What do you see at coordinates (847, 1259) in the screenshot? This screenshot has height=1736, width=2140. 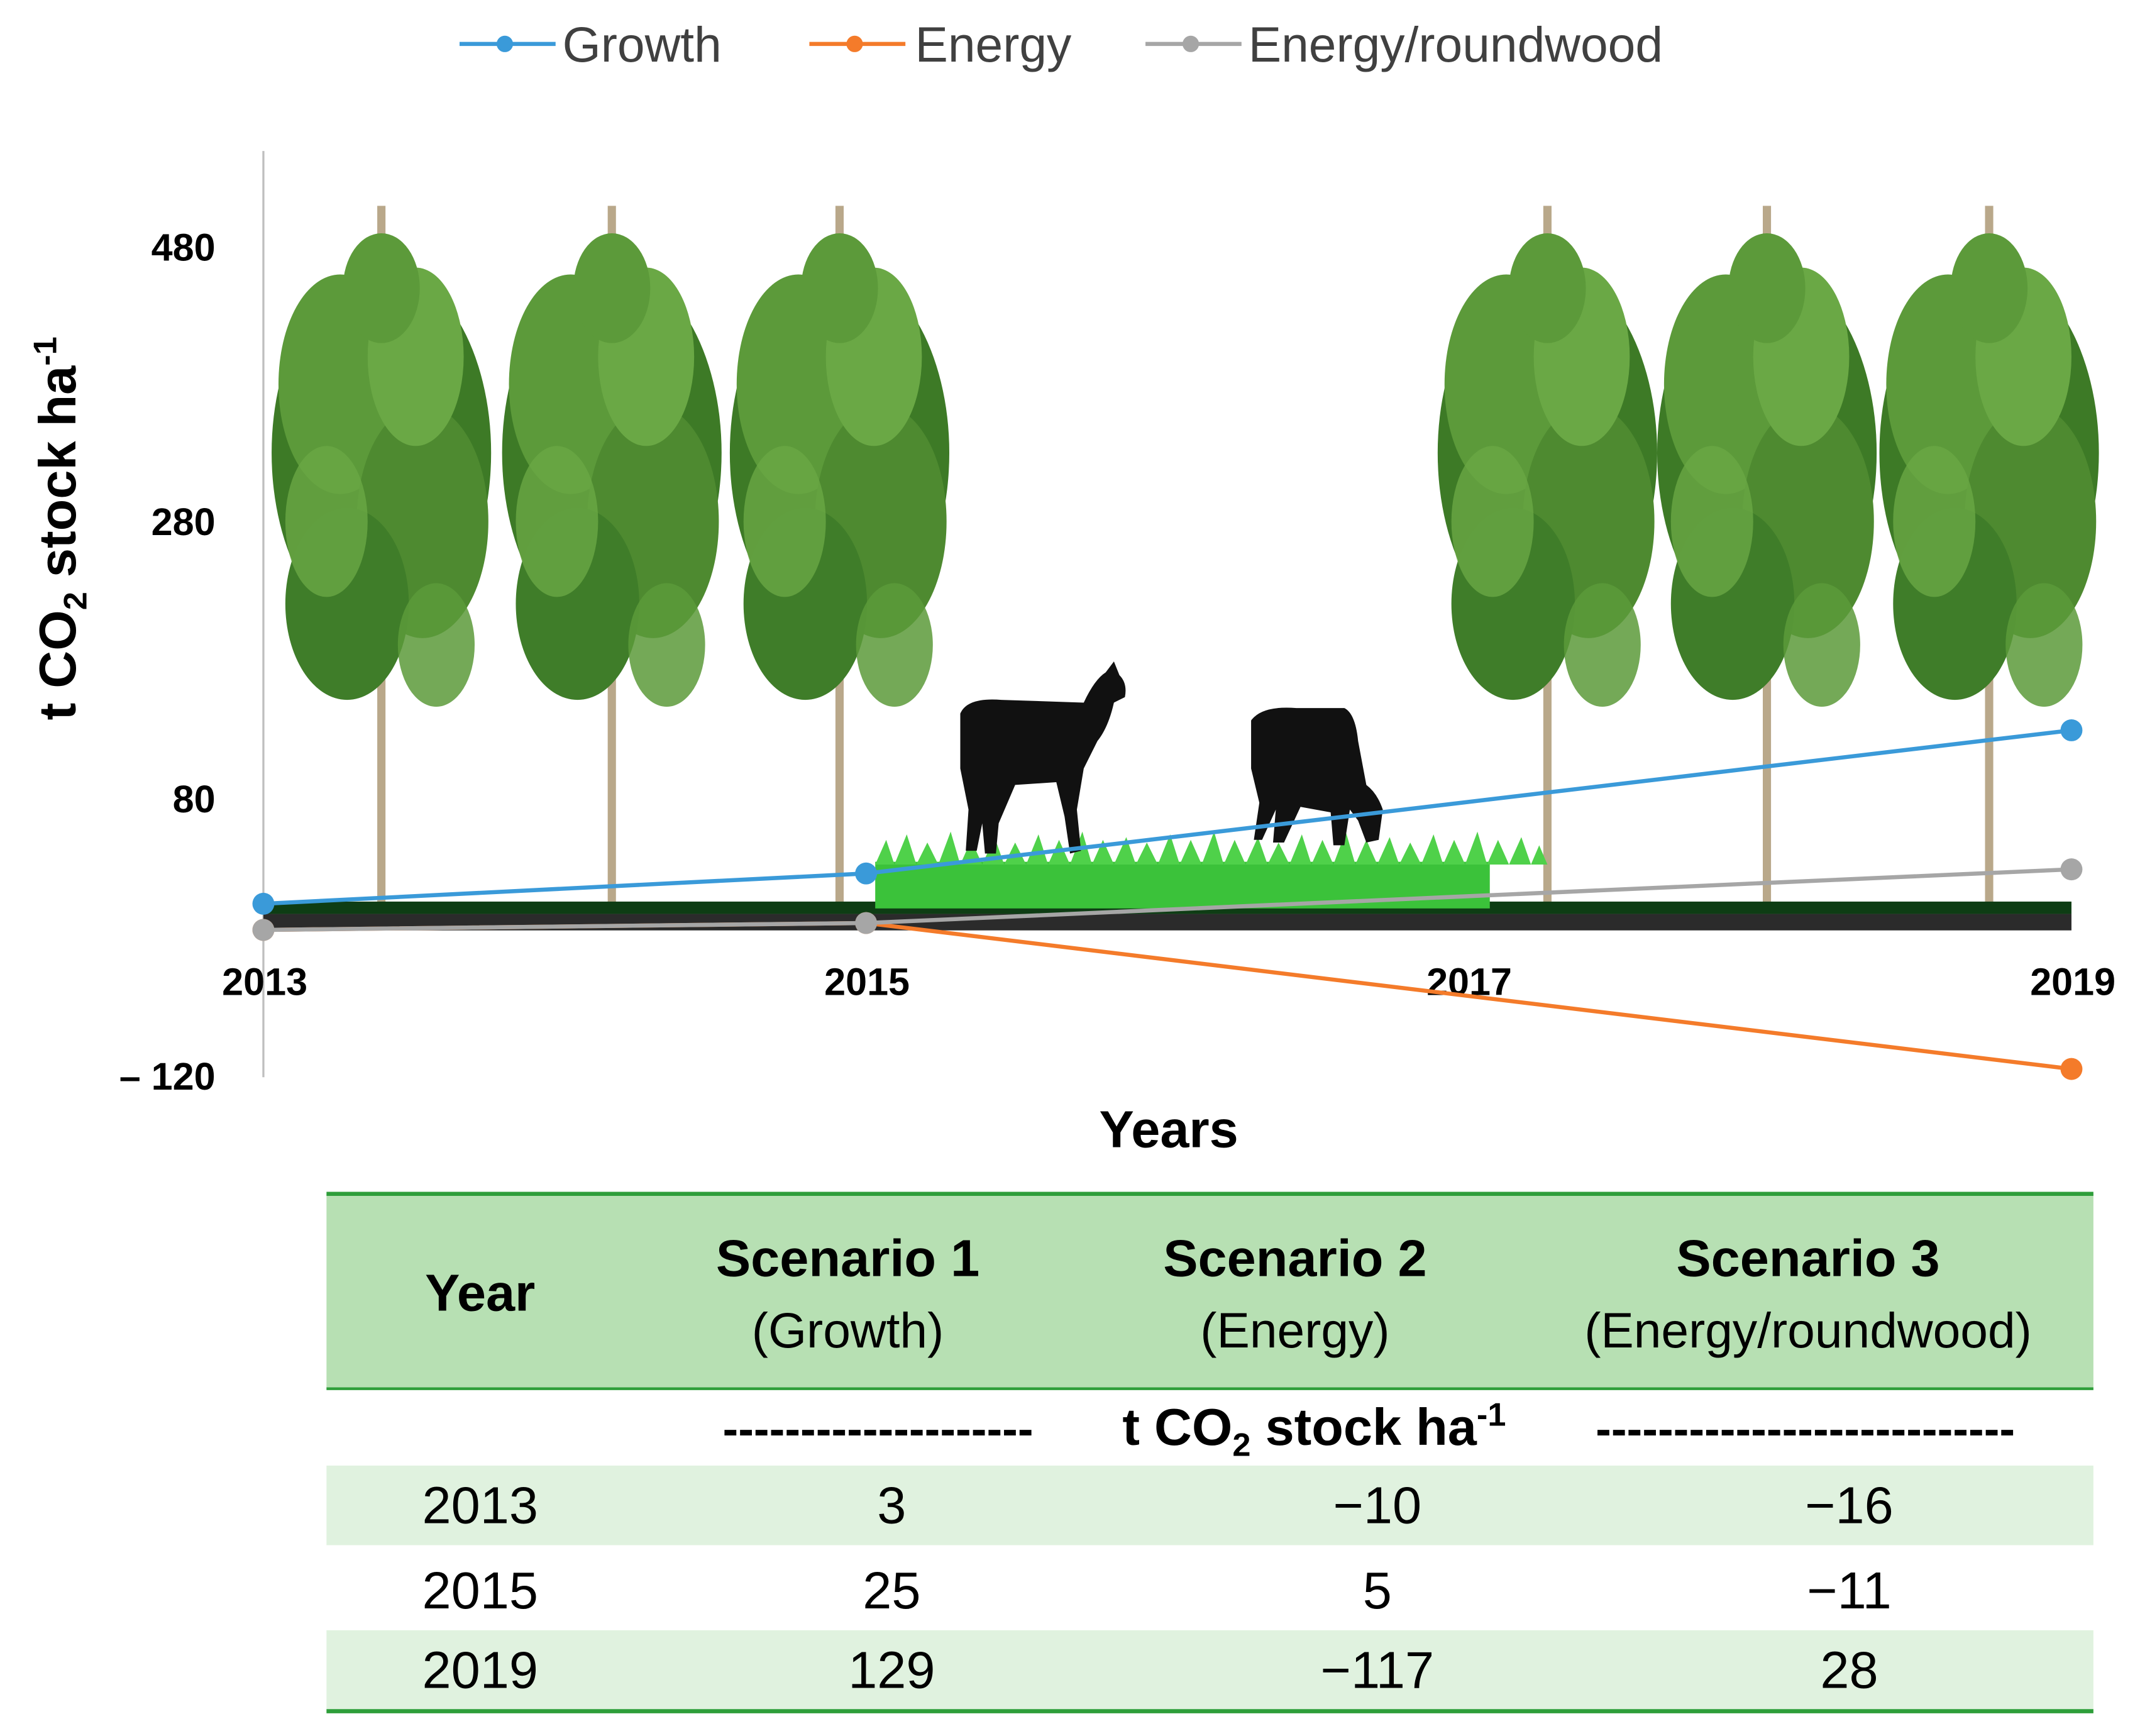 I see `table-header-scenario-1: Scenario 1` at bounding box center [847, 1259].